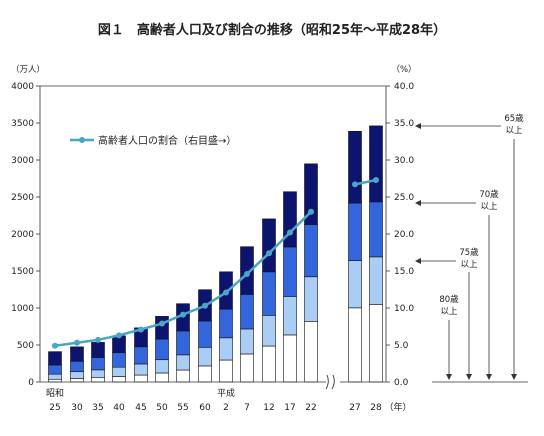  Describe the element at coordinates (404, 124) in the screenshot. I see `right-tick-label: 35.0` at that location.